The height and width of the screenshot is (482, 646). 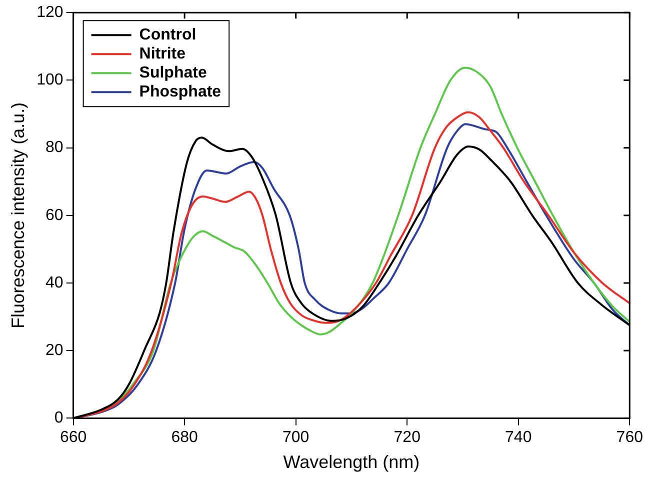 What do you see at coordinates (55, 351) in the screenshot?
I see `y-tick-label: 20` at bounding box center [55, 351].